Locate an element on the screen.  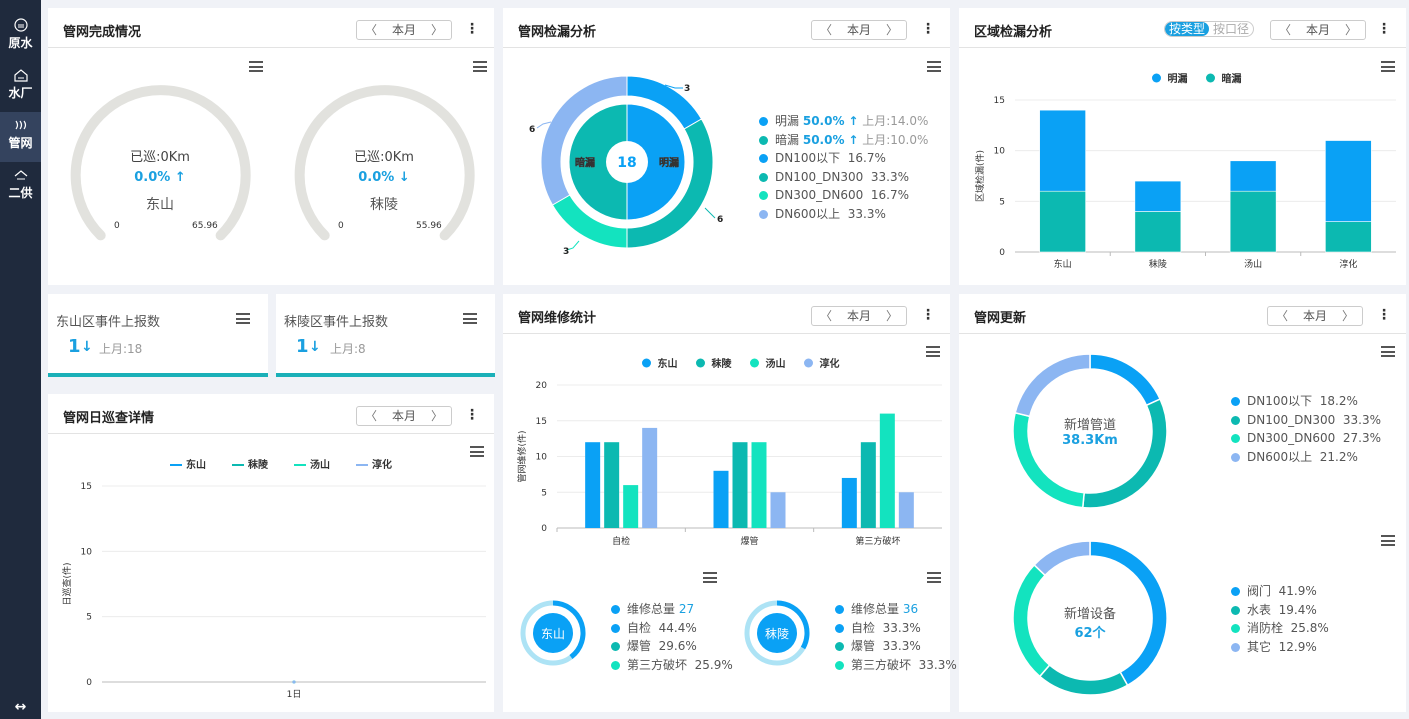
toggle-by-diameter: 按口径 is located at coordinates (1231, 29).